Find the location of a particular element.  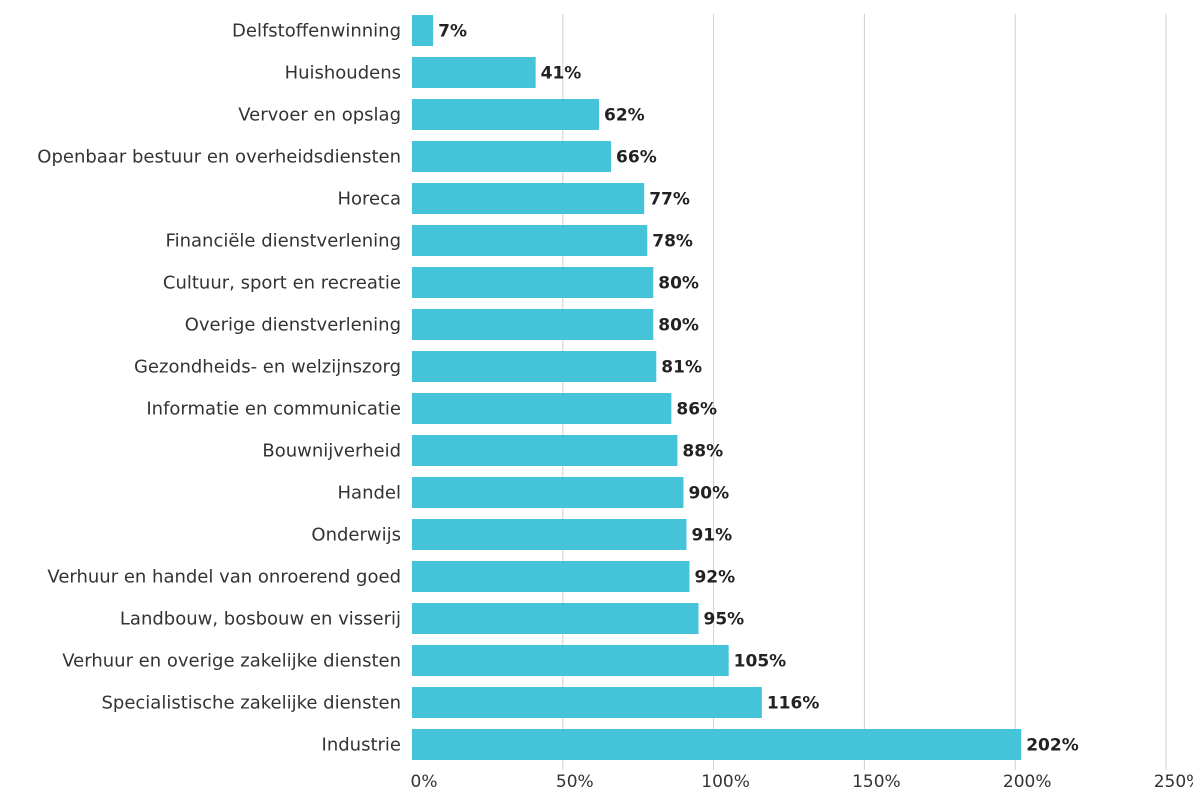

value-label: 62% is located at coordinates (624, 116).